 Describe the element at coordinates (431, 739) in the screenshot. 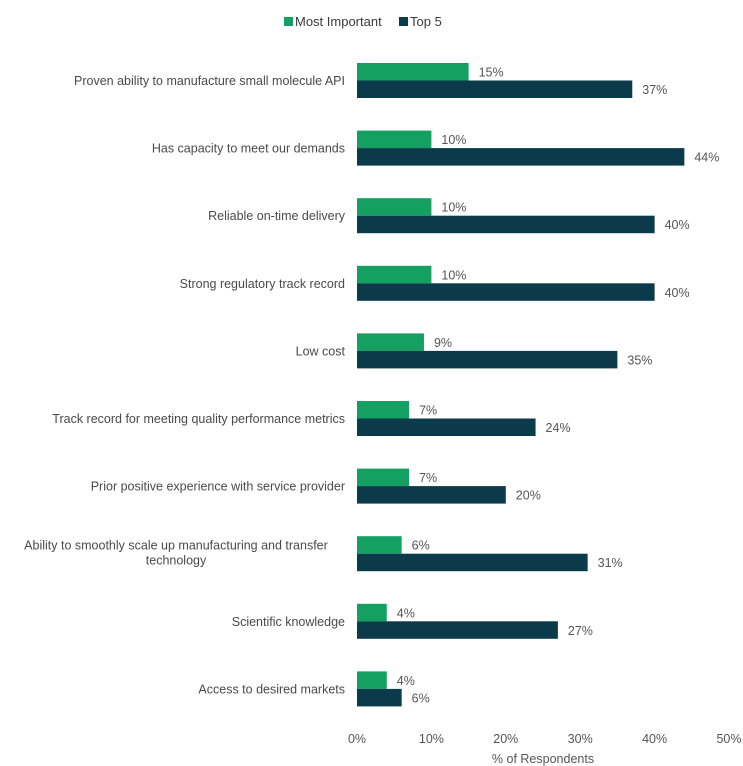

I see `x-tick-label: 10%` at that location.